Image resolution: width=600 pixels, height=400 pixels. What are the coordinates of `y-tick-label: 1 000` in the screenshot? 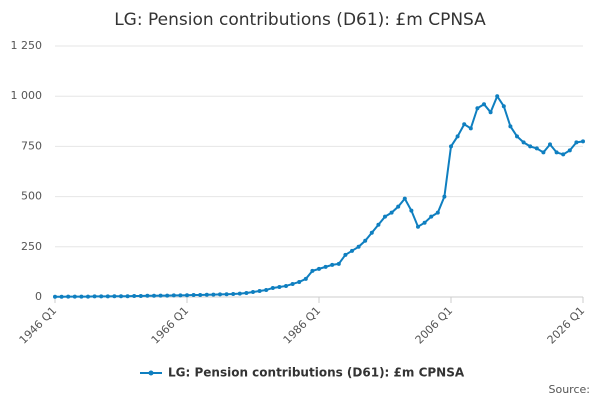 It's located at (27, 95).